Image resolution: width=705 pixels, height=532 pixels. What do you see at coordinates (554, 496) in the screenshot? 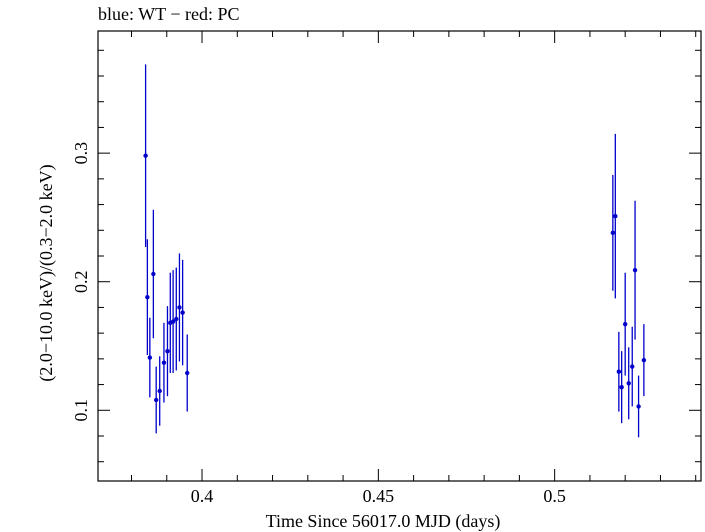
I see `x-tick-label: 0.5` at bounding box center [554, 496].